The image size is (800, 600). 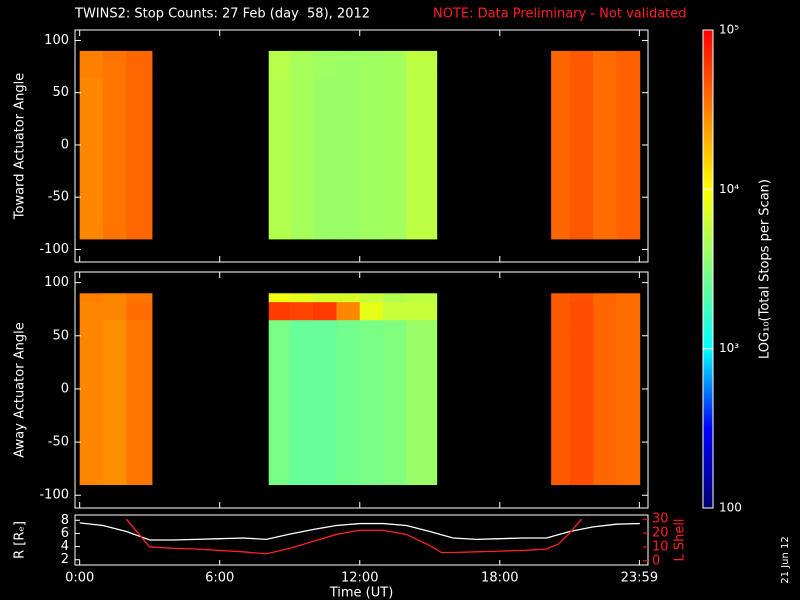 What do you see at coordinates (54, 249) in the screenshot?
I see `y-tick-label: -100` at bounding box center [54, 249].